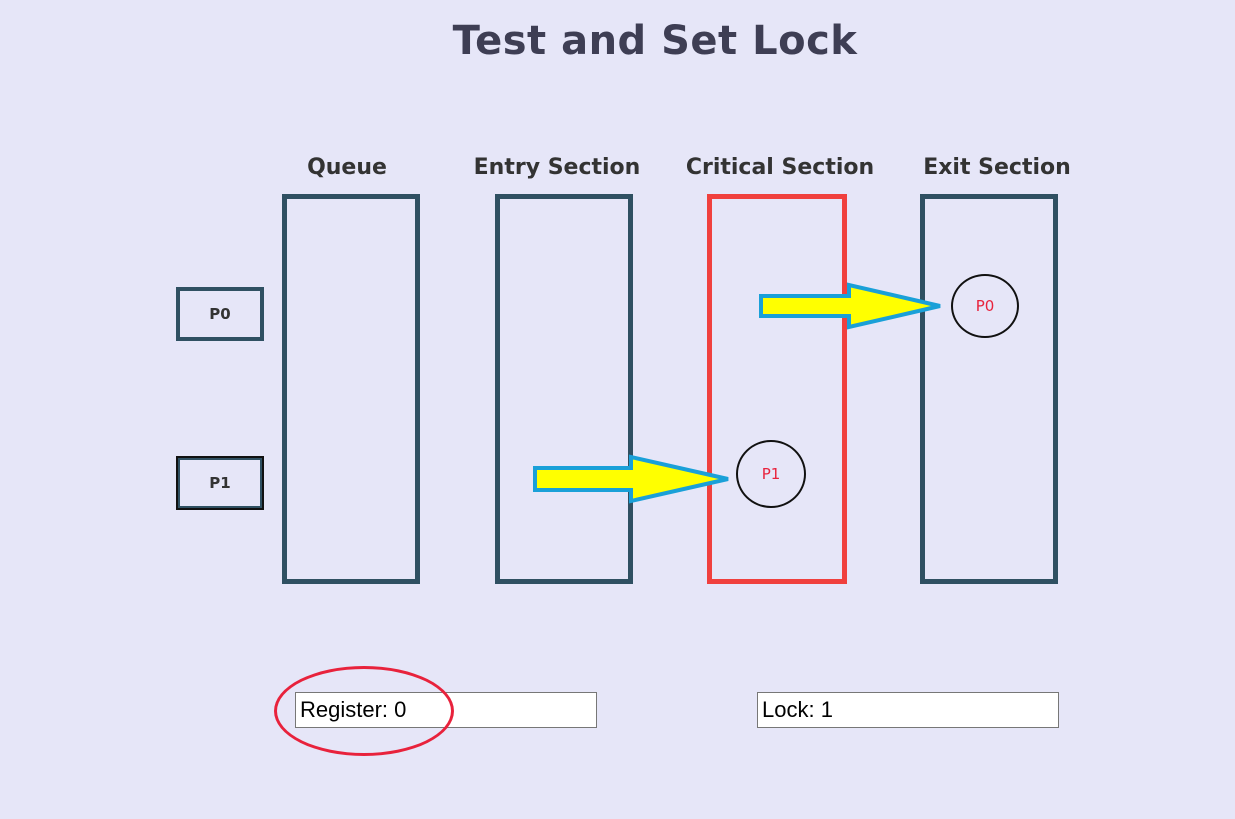  Describe the element at coordinates (780, 167) in the screenshot. I see `critical-section-heading: Critical Section` at that location.